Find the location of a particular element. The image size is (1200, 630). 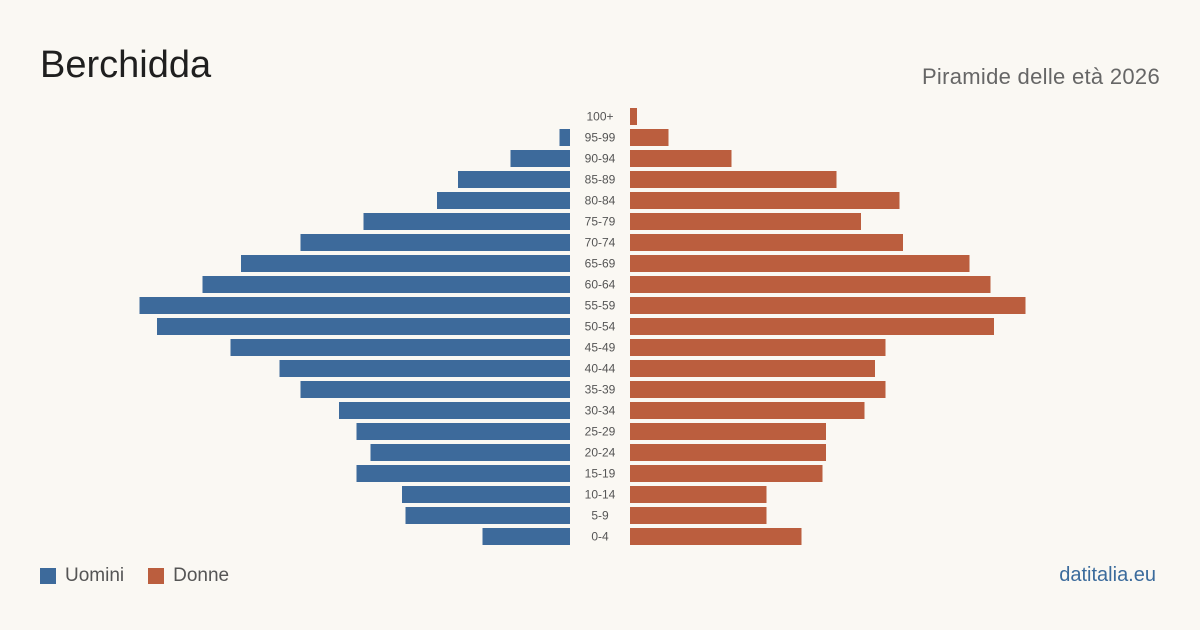

age-label-10-14: 10-14 is located at coordinates (600, 495).